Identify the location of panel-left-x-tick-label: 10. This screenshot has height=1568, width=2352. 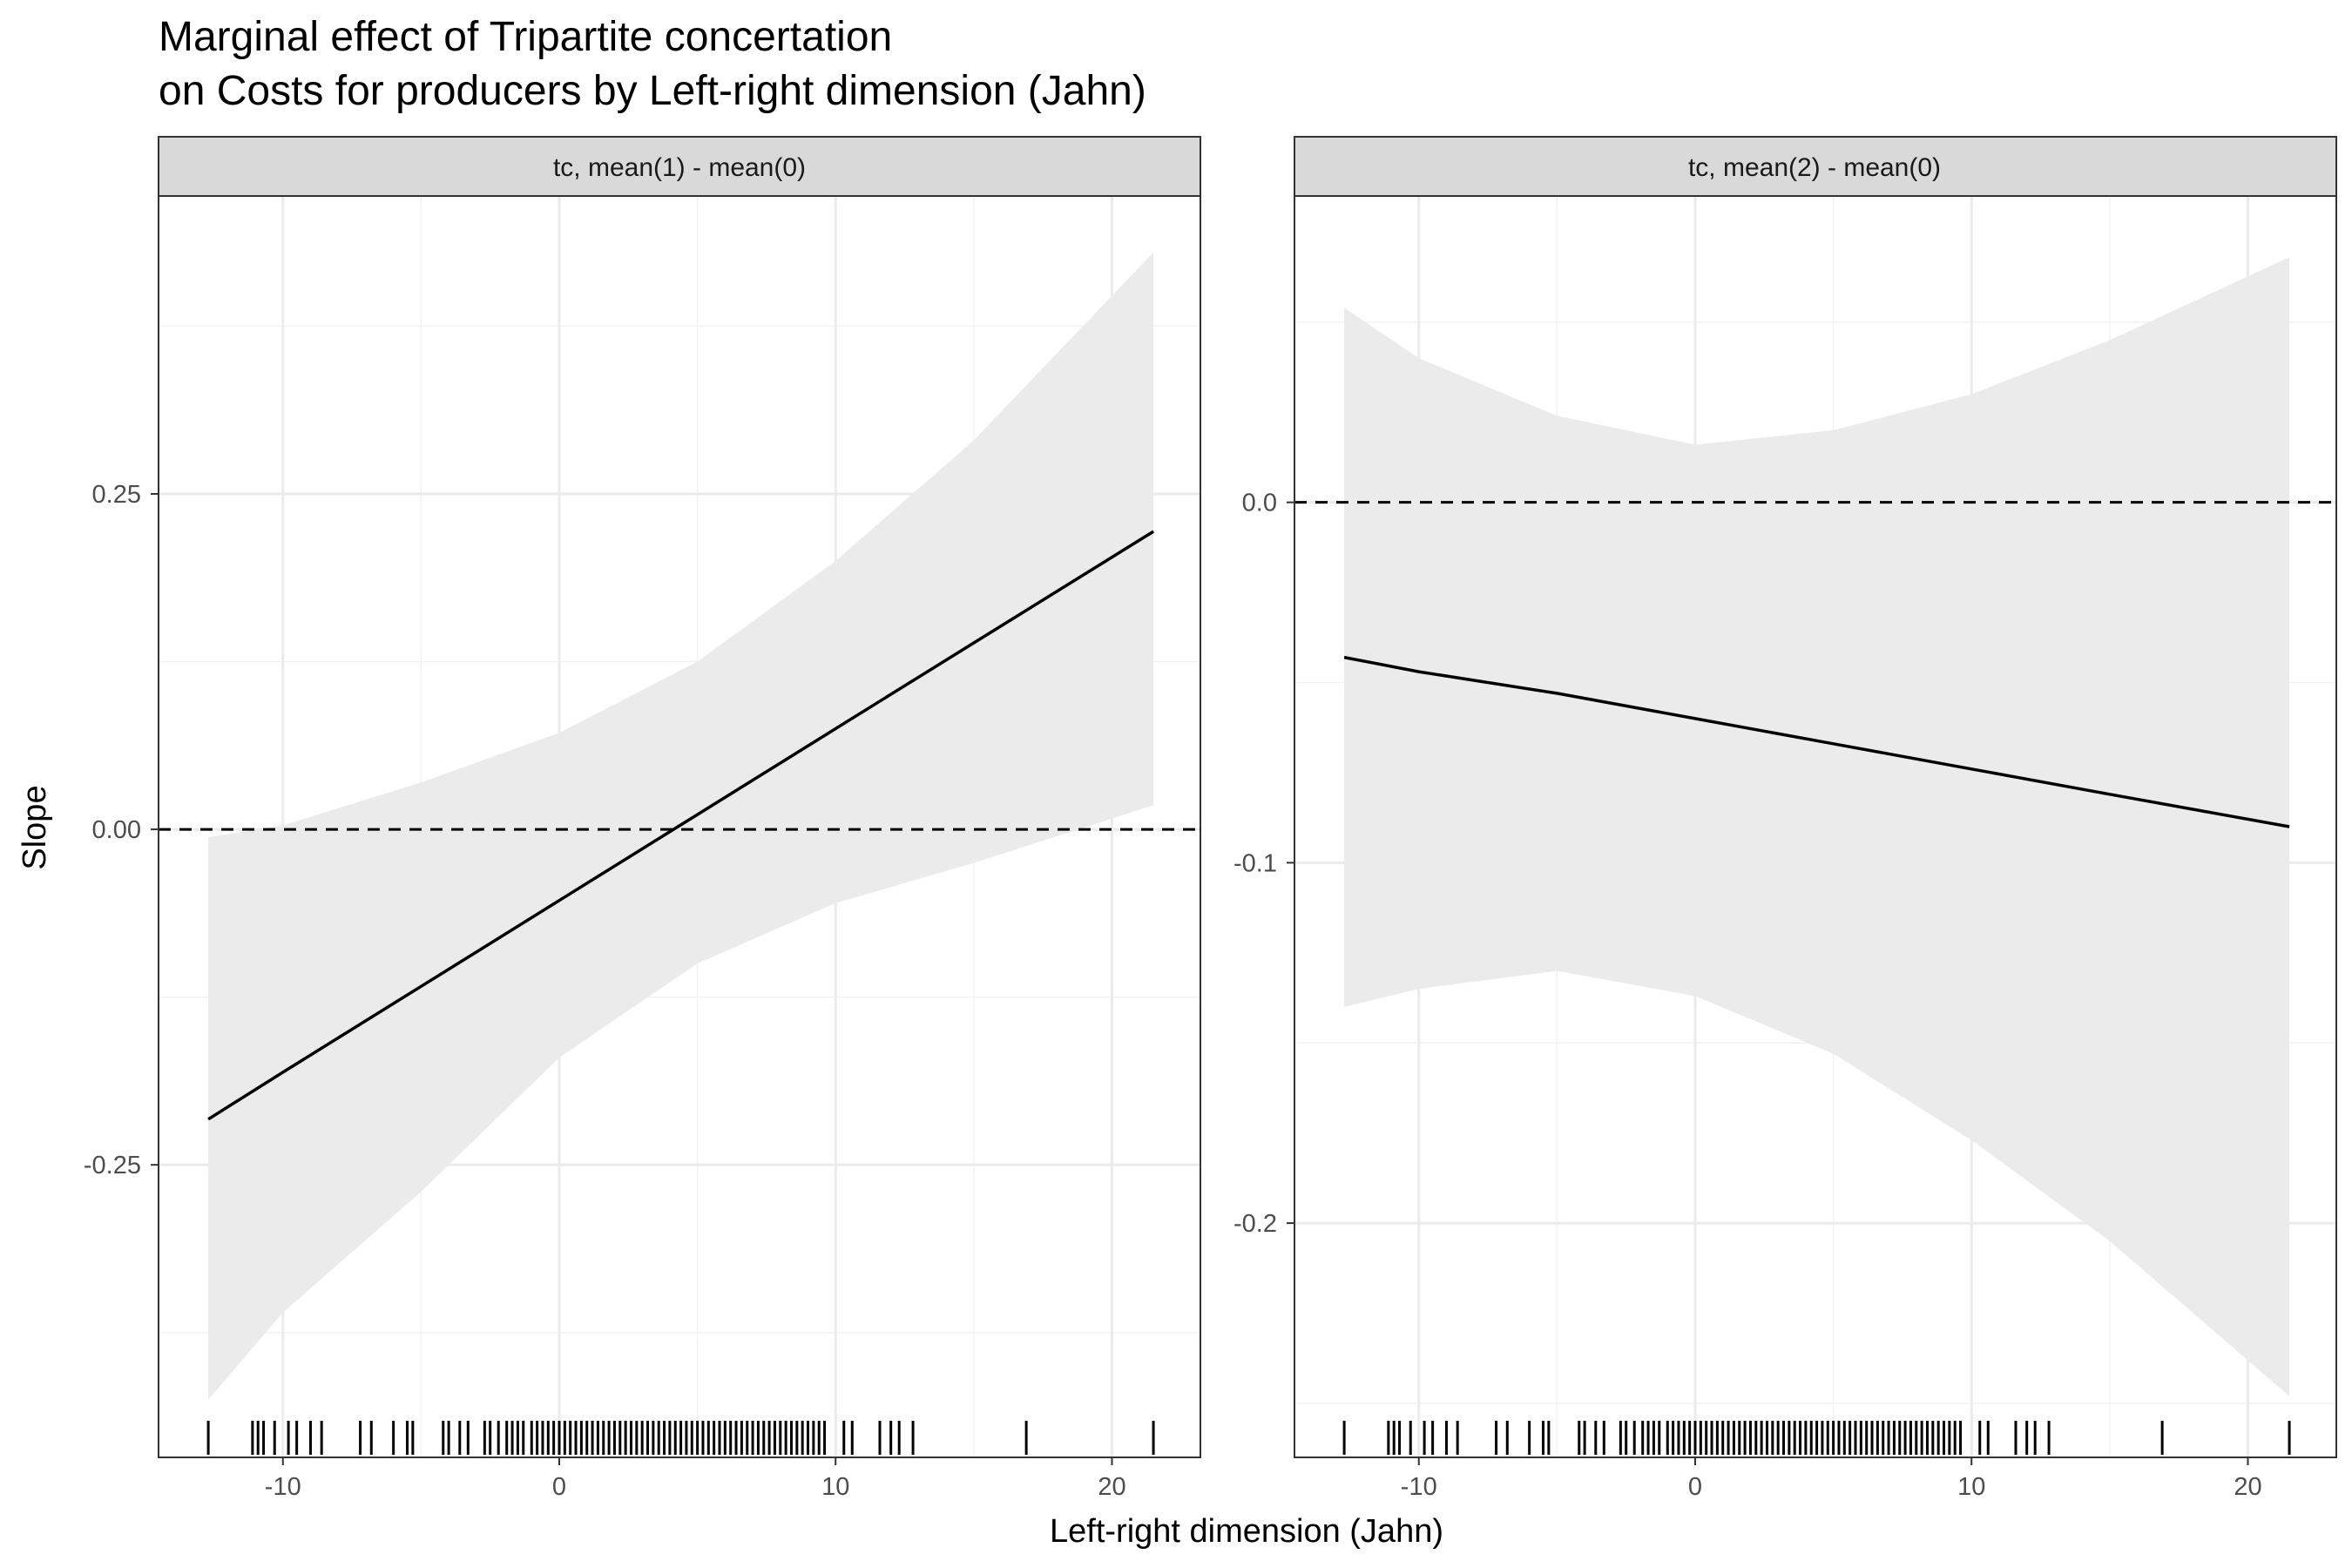
(835, 1487).